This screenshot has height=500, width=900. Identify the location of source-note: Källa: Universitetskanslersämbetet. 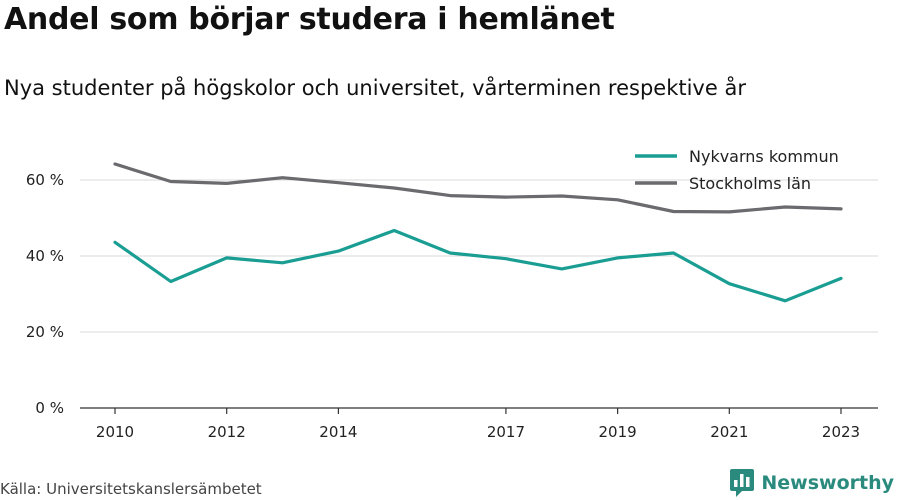
(131, 489).